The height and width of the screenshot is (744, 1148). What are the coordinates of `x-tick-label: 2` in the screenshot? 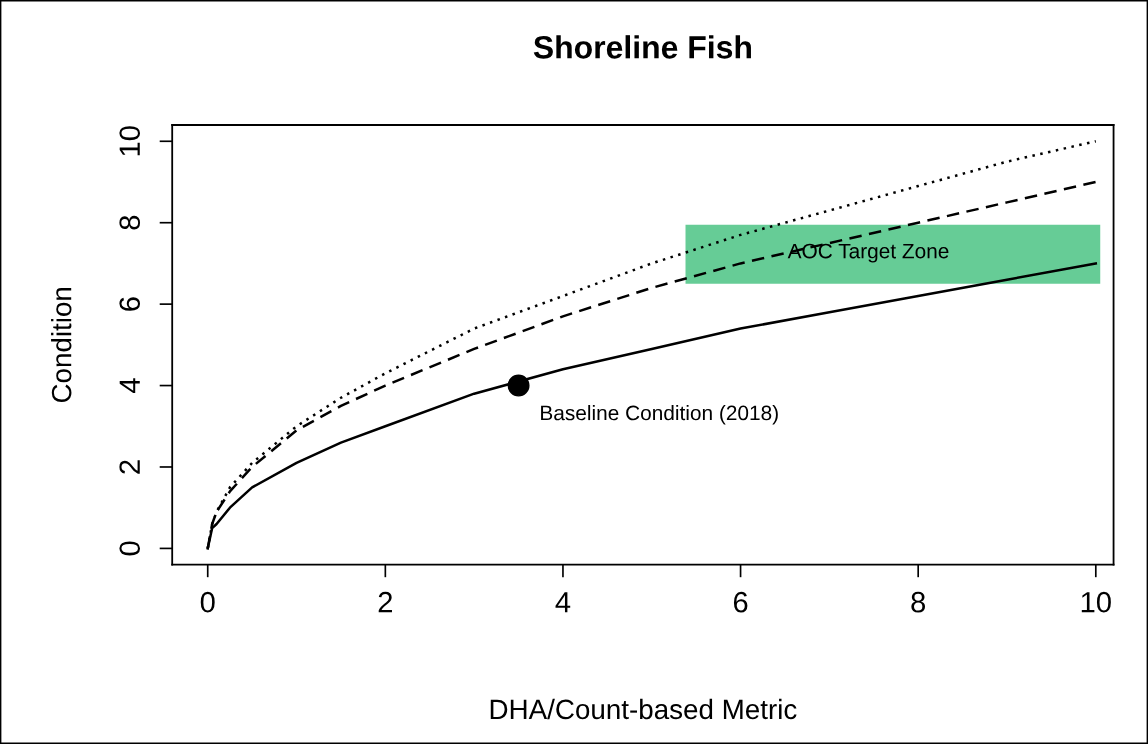 It's located at (385, 602).